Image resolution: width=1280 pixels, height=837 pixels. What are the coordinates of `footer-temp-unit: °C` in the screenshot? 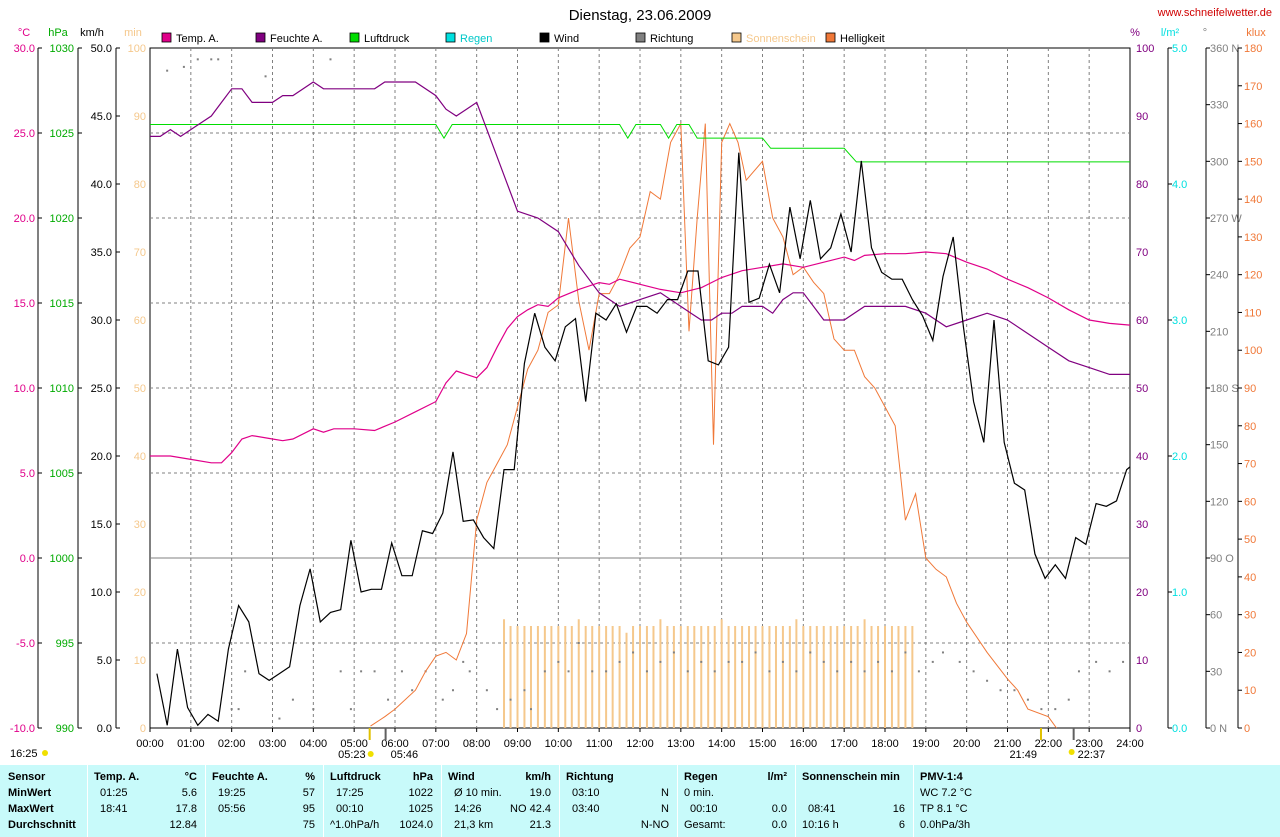 It's located at (190, 777).